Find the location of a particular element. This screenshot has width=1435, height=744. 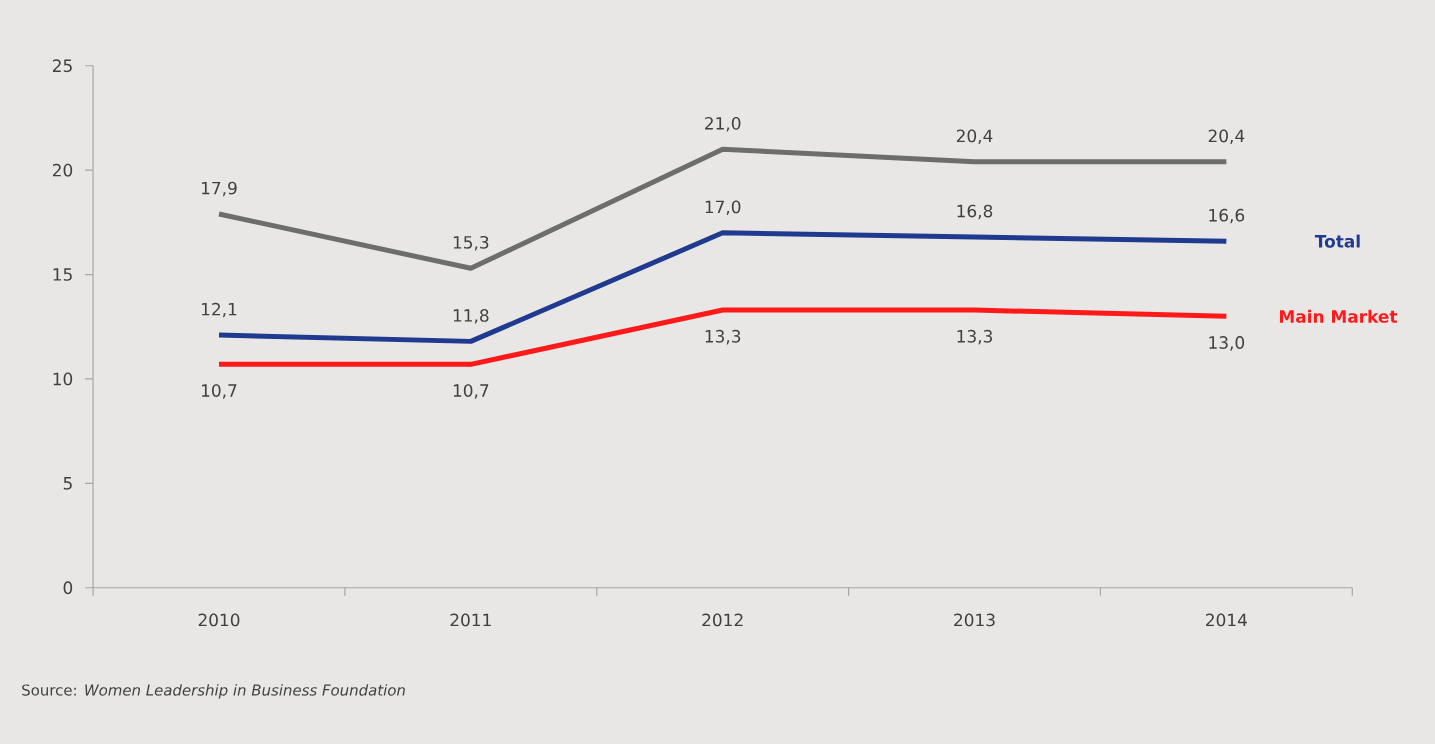

x-tick-label: 2011 is located at coordinates (470, 620).